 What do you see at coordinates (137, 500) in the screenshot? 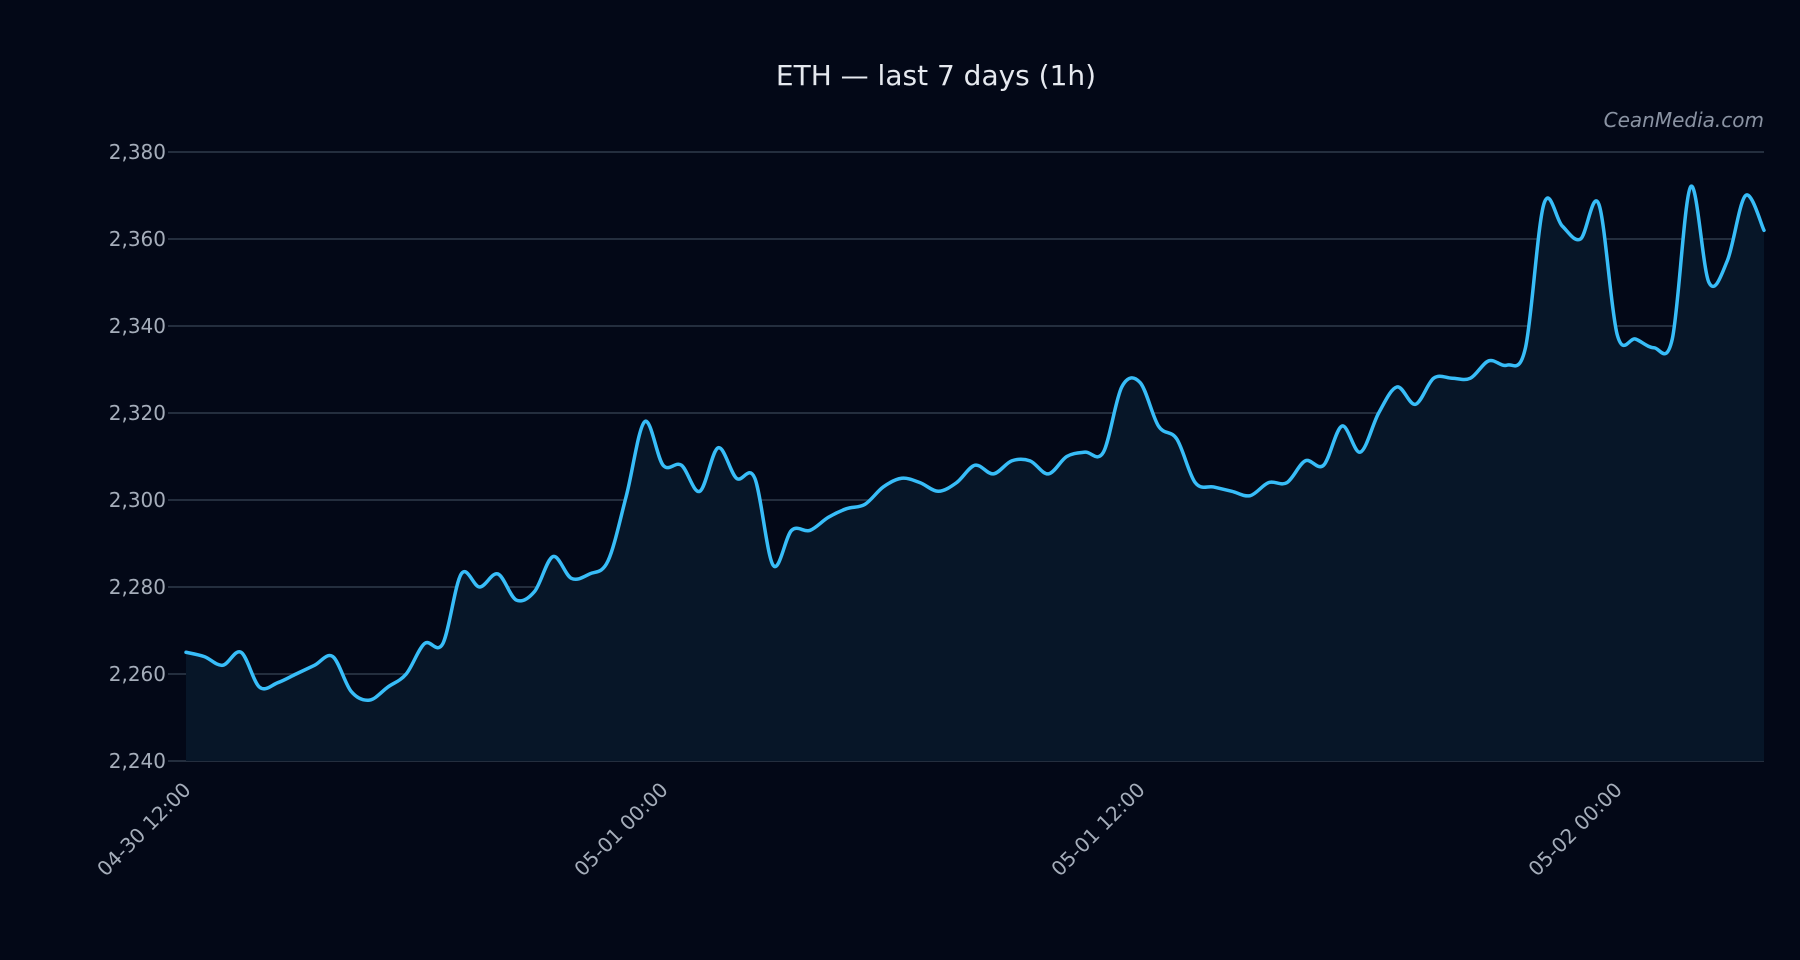
I see `y-tick-label: 2,300` at bounding box center [137, 500].